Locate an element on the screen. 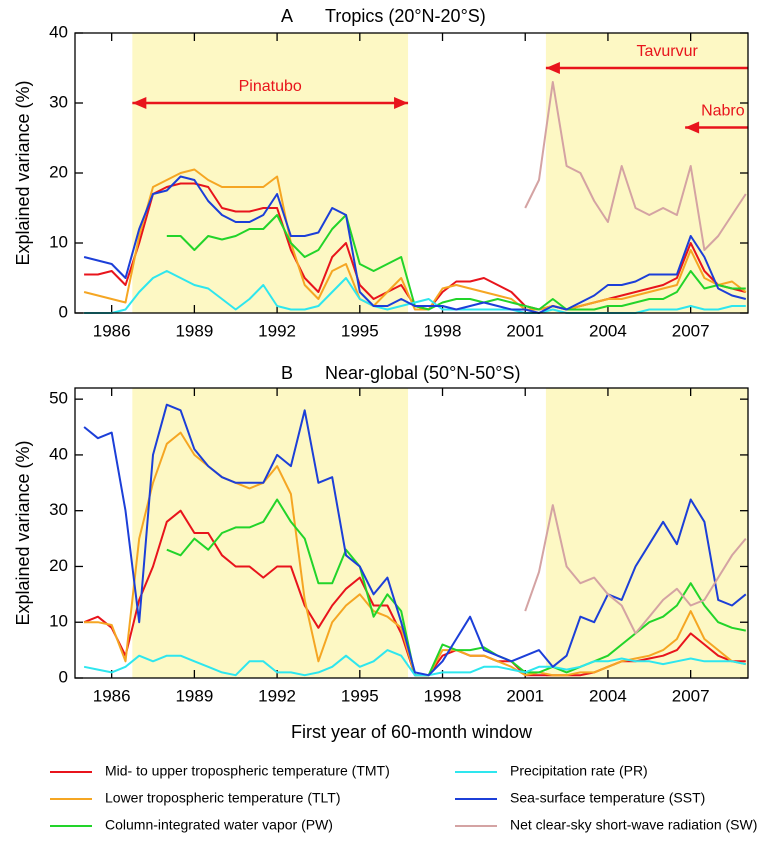 The image size is (783, 859). legend-label: Column-integrated water vapor (PW) is located at coordinates (219, 825).